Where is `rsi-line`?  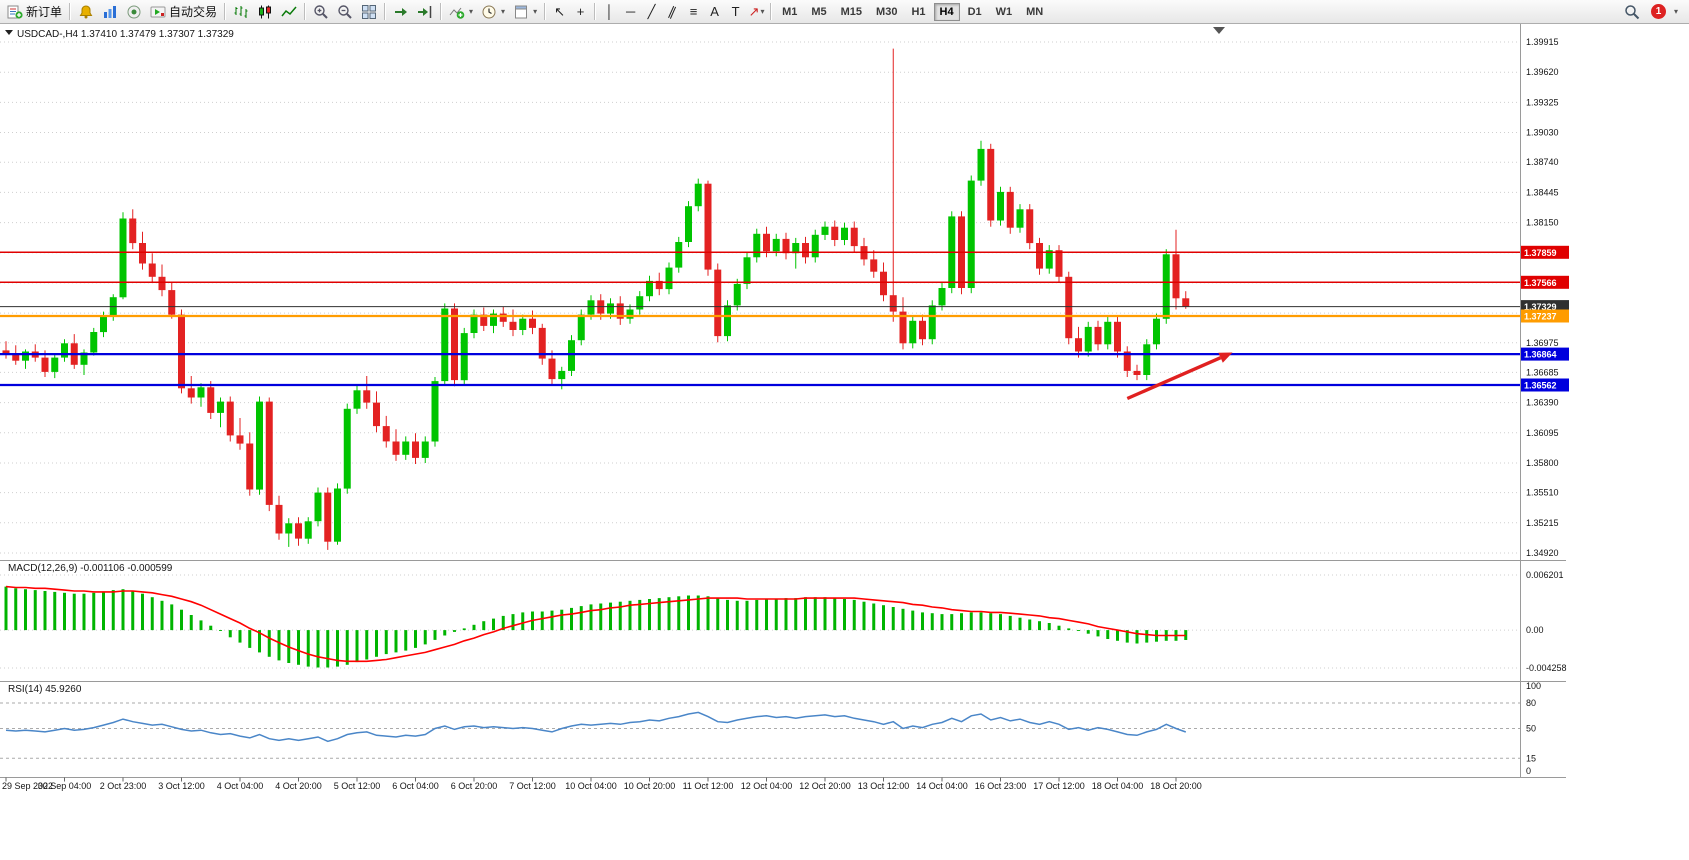 rsi-line is located at coordinates (596, 727).